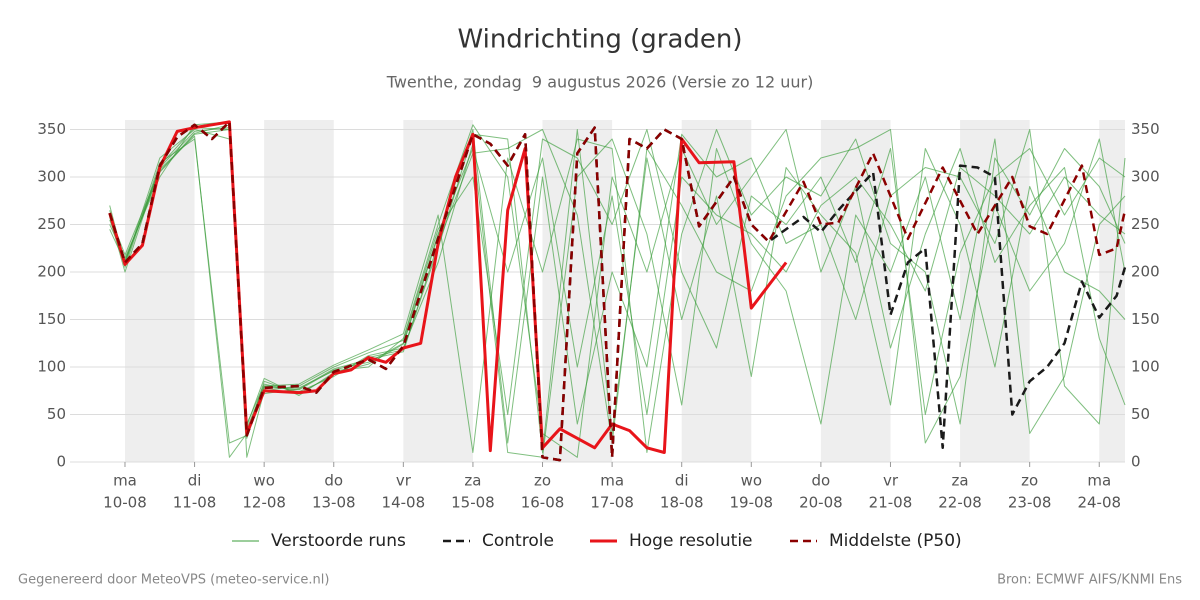 The height and width of the screenshot is (600, 1200). Describe the element at coordinates (51, 224) in the screenshot. I see `y-tick-label: 250` at that location.